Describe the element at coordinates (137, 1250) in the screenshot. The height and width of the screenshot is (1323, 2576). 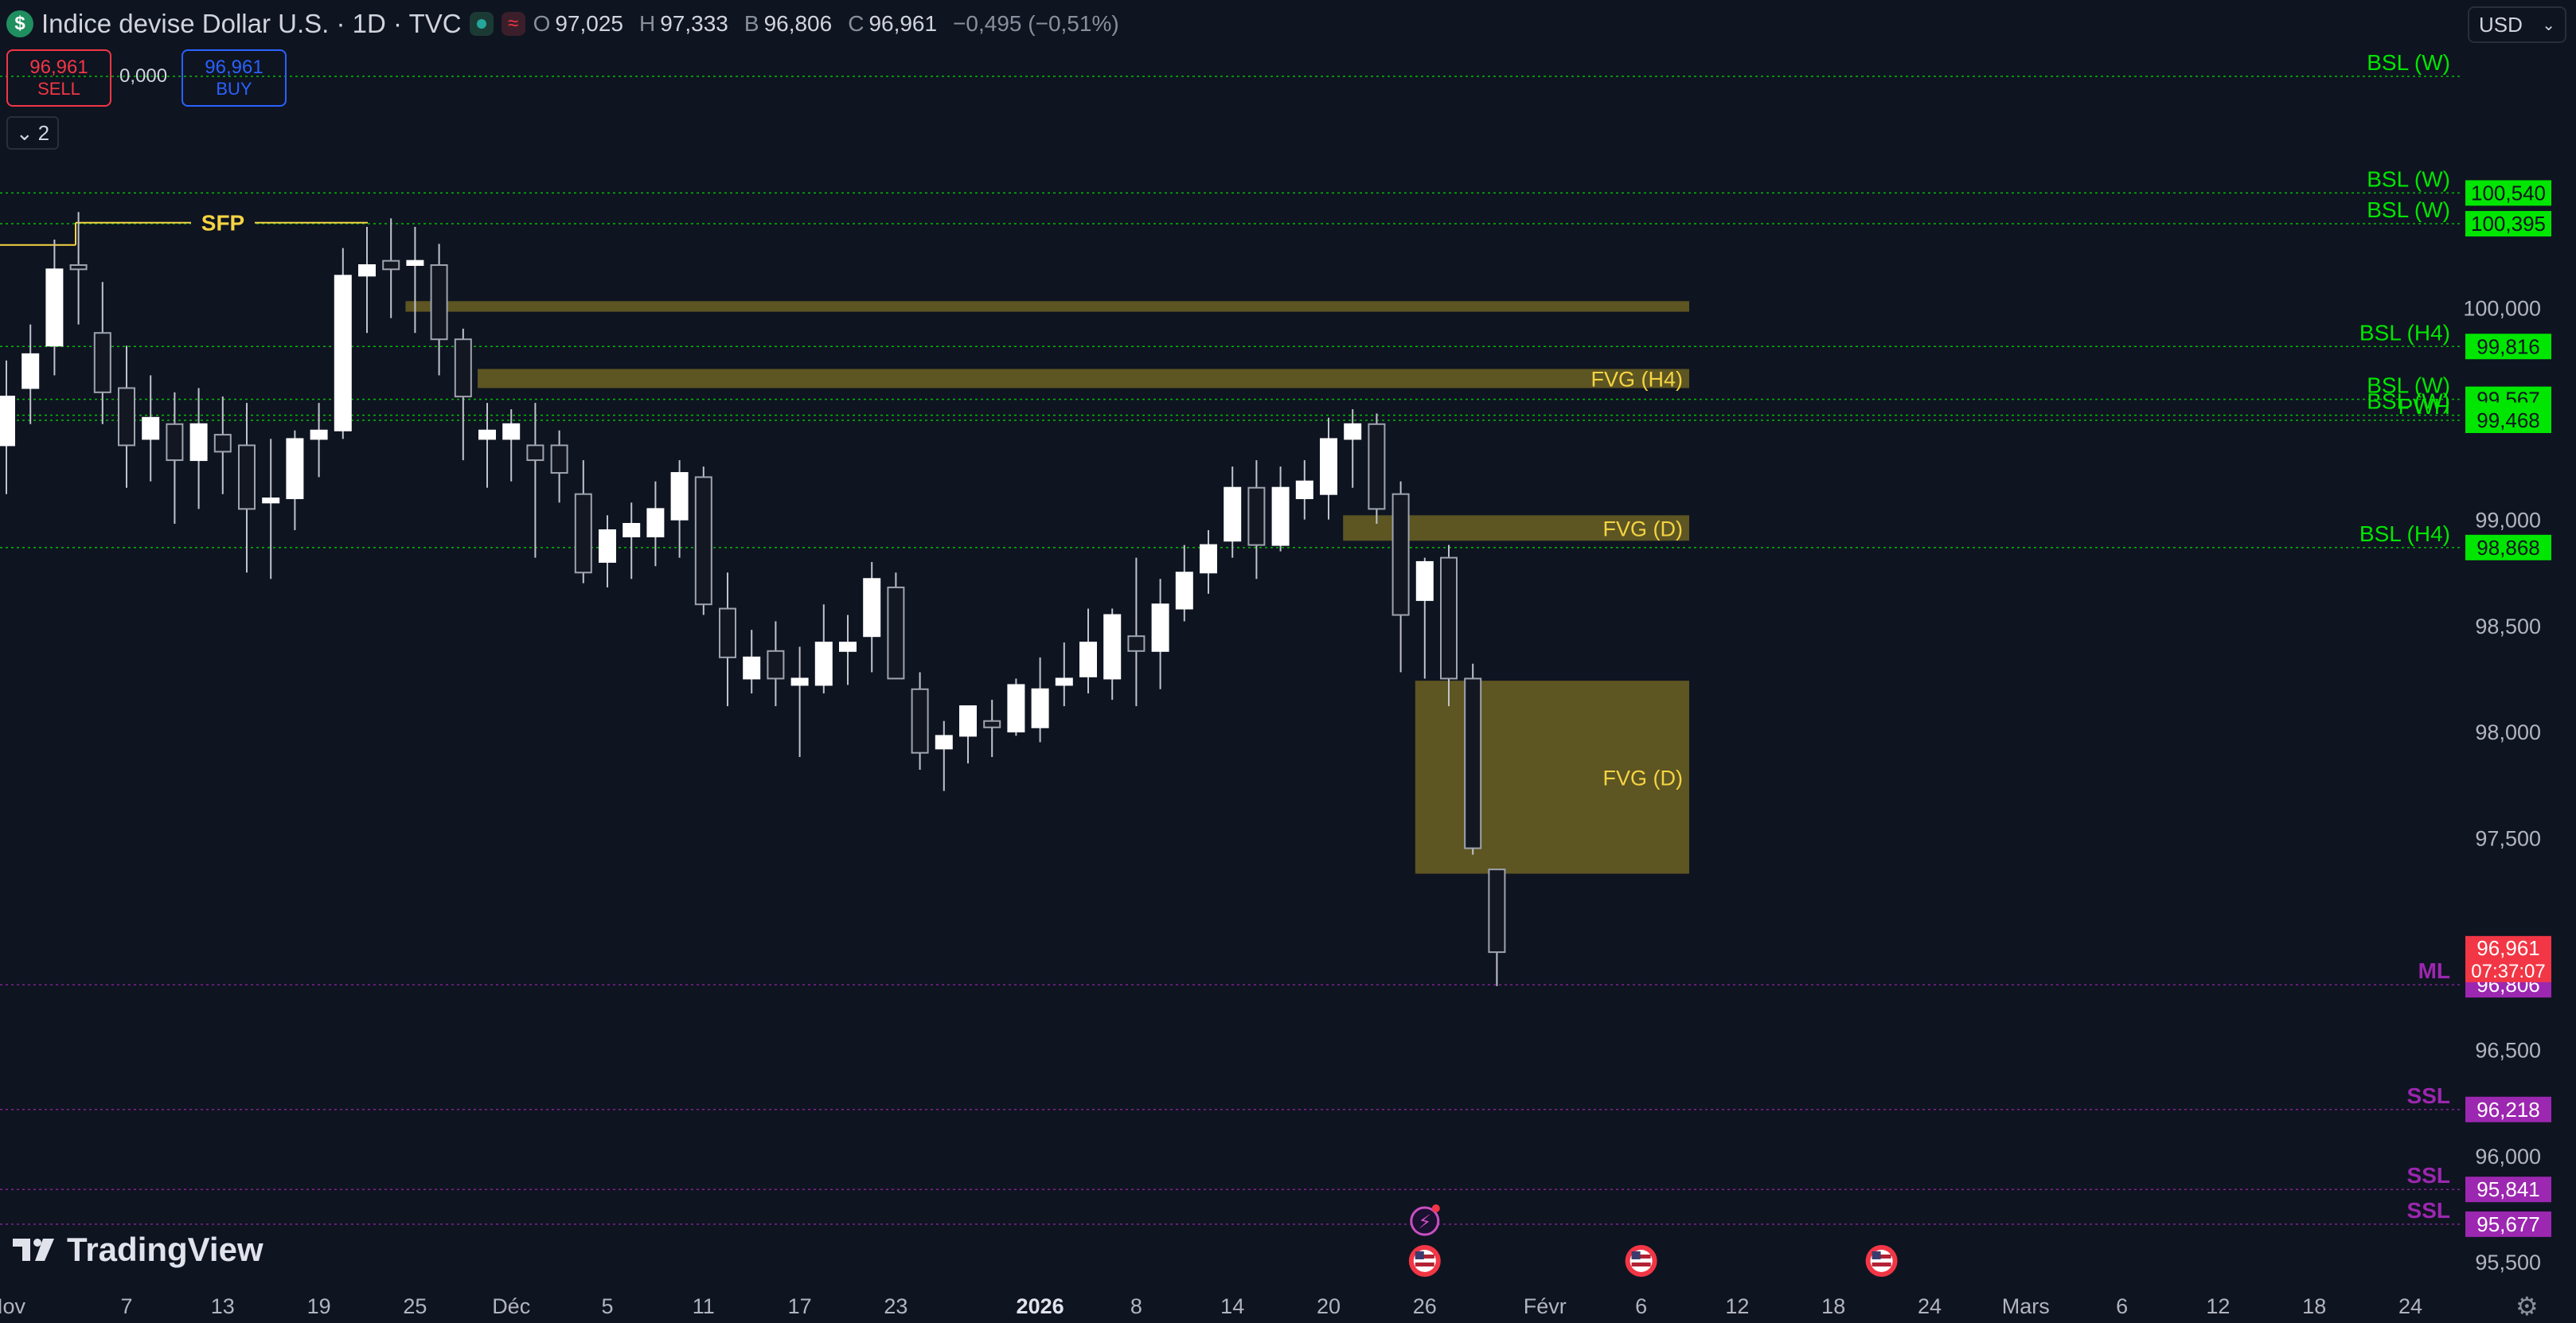
I see `tradingview-logo: TradingView` at that location.